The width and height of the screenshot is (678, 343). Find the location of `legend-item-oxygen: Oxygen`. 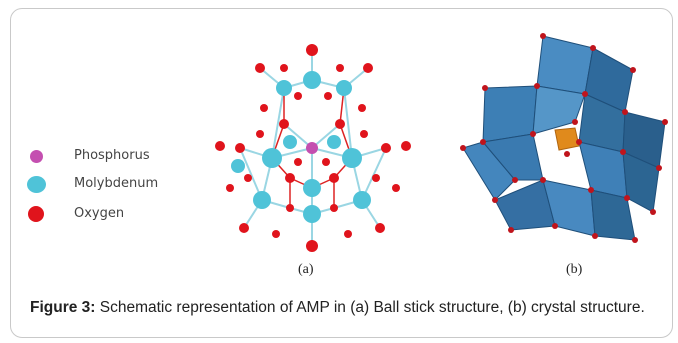

legend-item-oxygen: Oxygen is located at coordinates (122, 215).